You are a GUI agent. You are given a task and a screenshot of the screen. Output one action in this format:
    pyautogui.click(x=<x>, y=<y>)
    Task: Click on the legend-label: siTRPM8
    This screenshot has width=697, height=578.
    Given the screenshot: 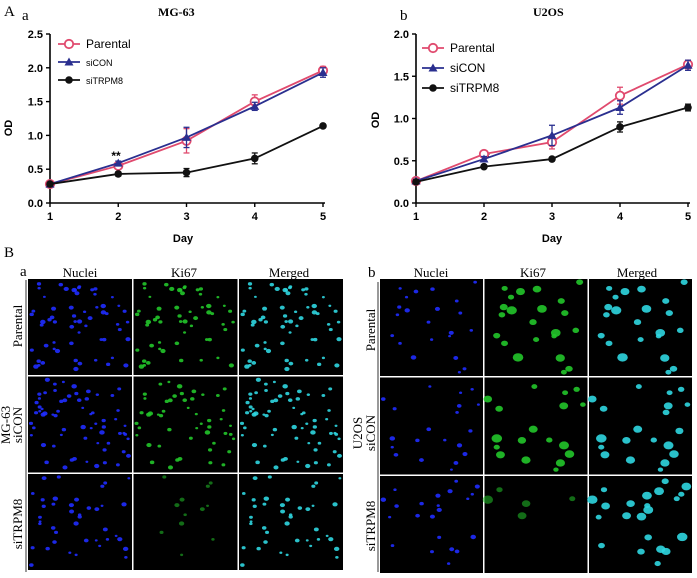 What is the action you would take?
    pyautogui.click(x=104, y=81)
    